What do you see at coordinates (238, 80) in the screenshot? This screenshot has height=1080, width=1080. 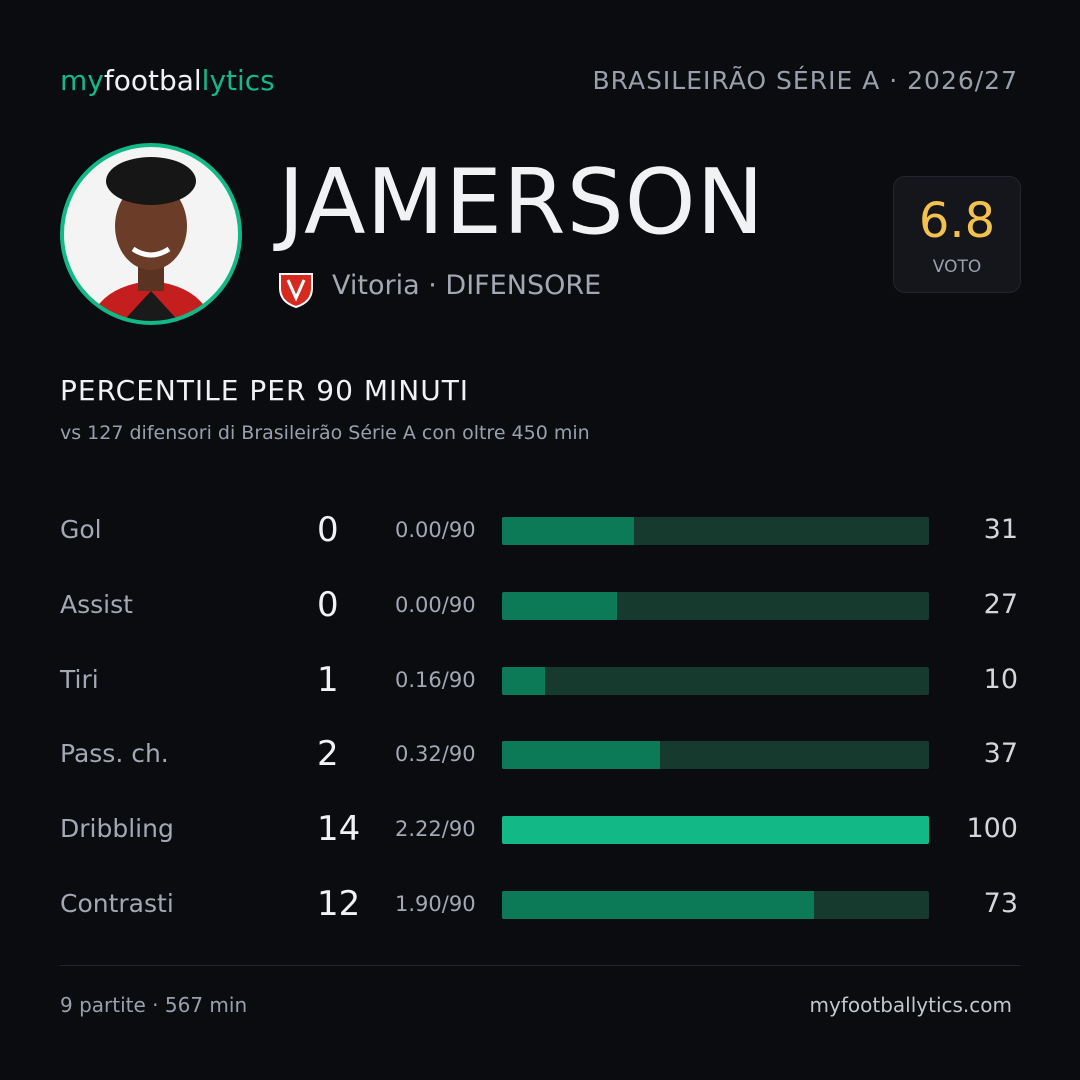 I see `brand-lytics: lytics` at bounding box center [238, 80].